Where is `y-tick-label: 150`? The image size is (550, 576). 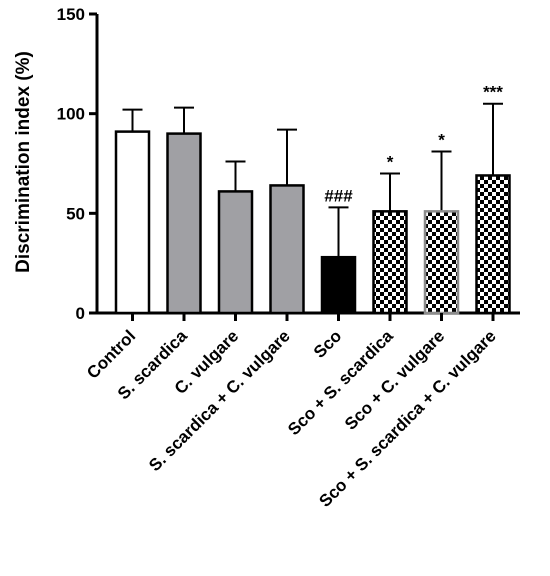
y-tick-label: 150 is located at coordinates (71, 14).